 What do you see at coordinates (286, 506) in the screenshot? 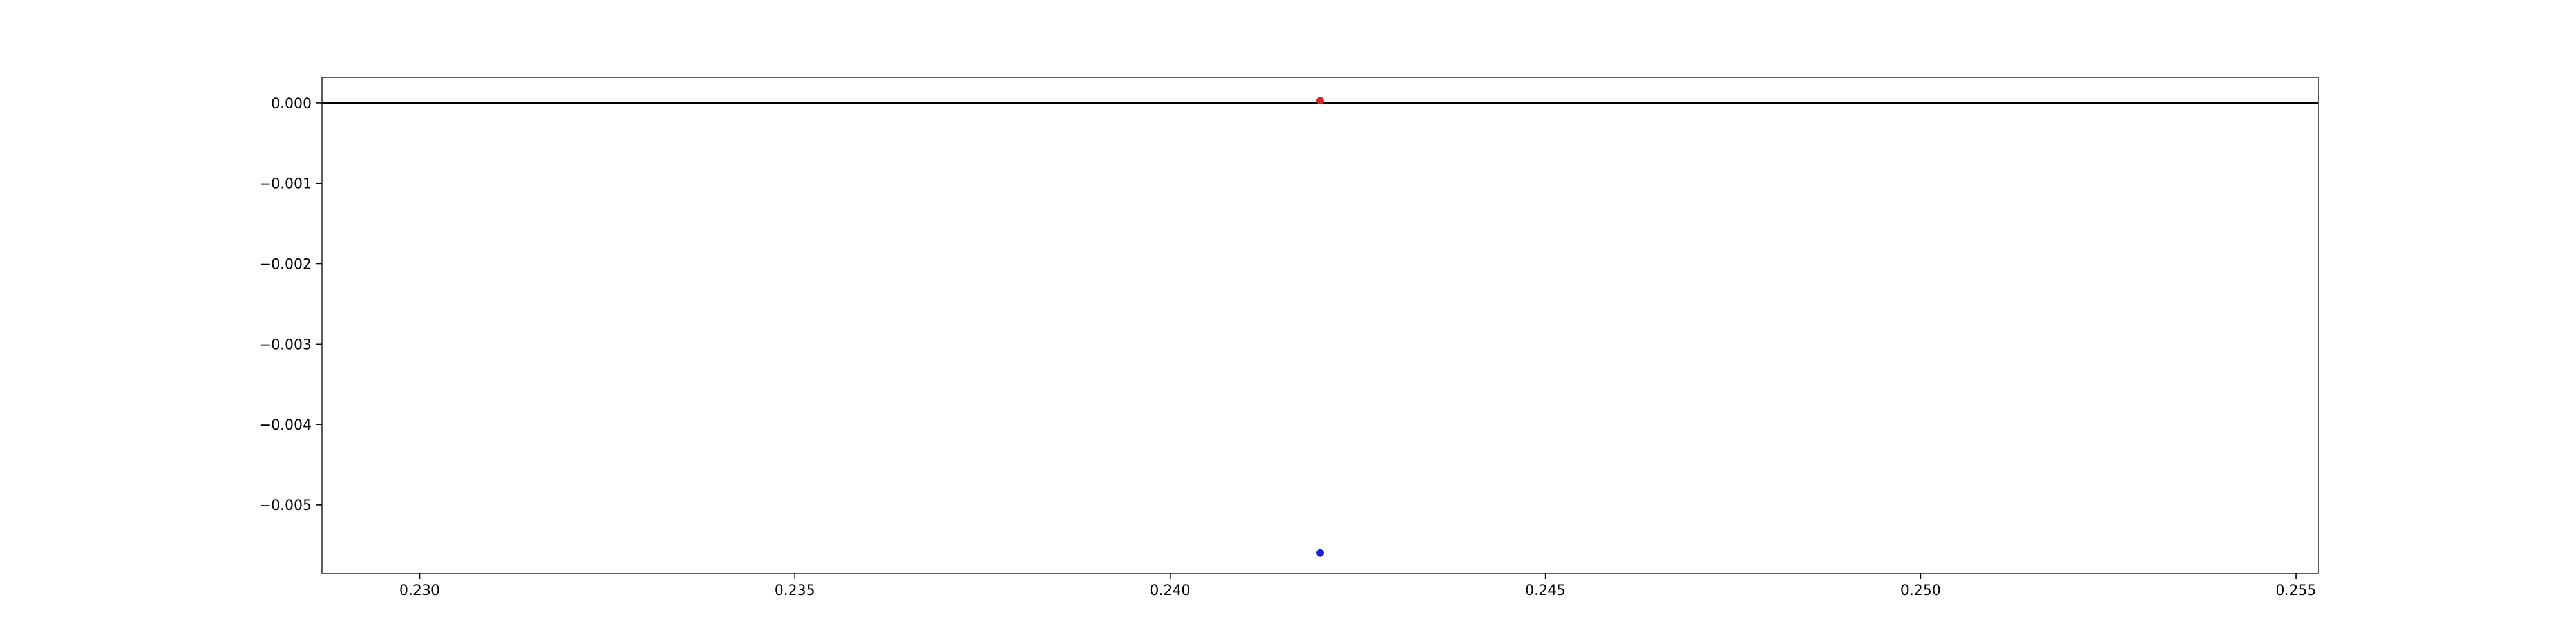
I see `y-tick-label: −0.005` at bounding box center [286, 506].